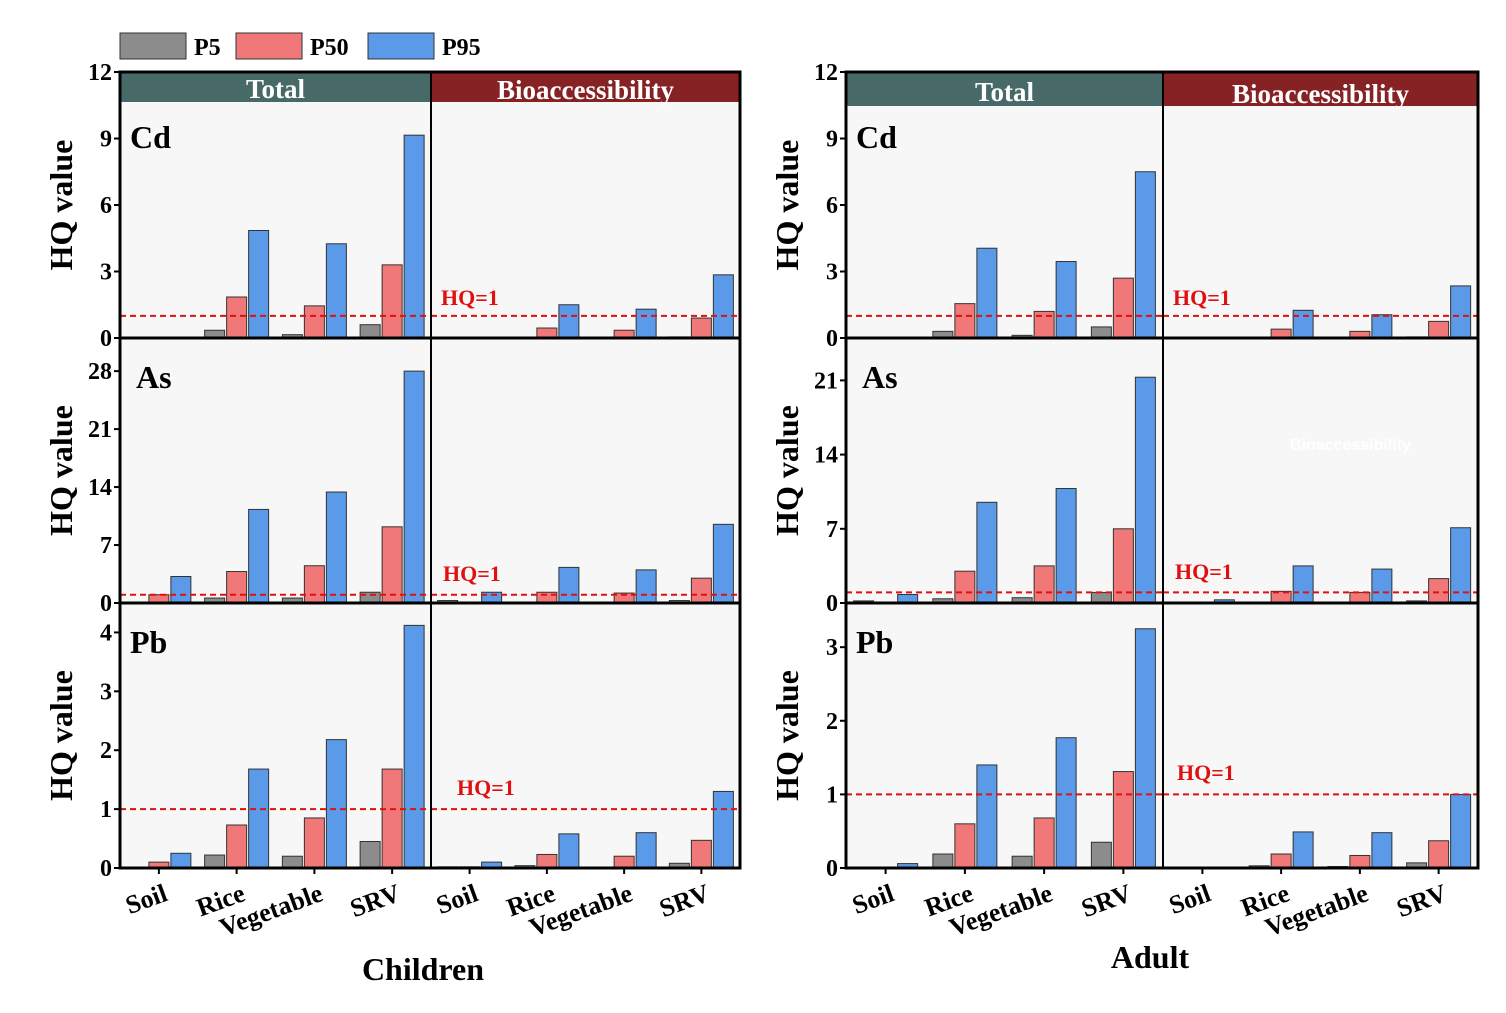 The image size is (1506, 1013). Describe the element at coordinates (269, 46) in the screenshot. I see `legend-swatch-p50` at that location.